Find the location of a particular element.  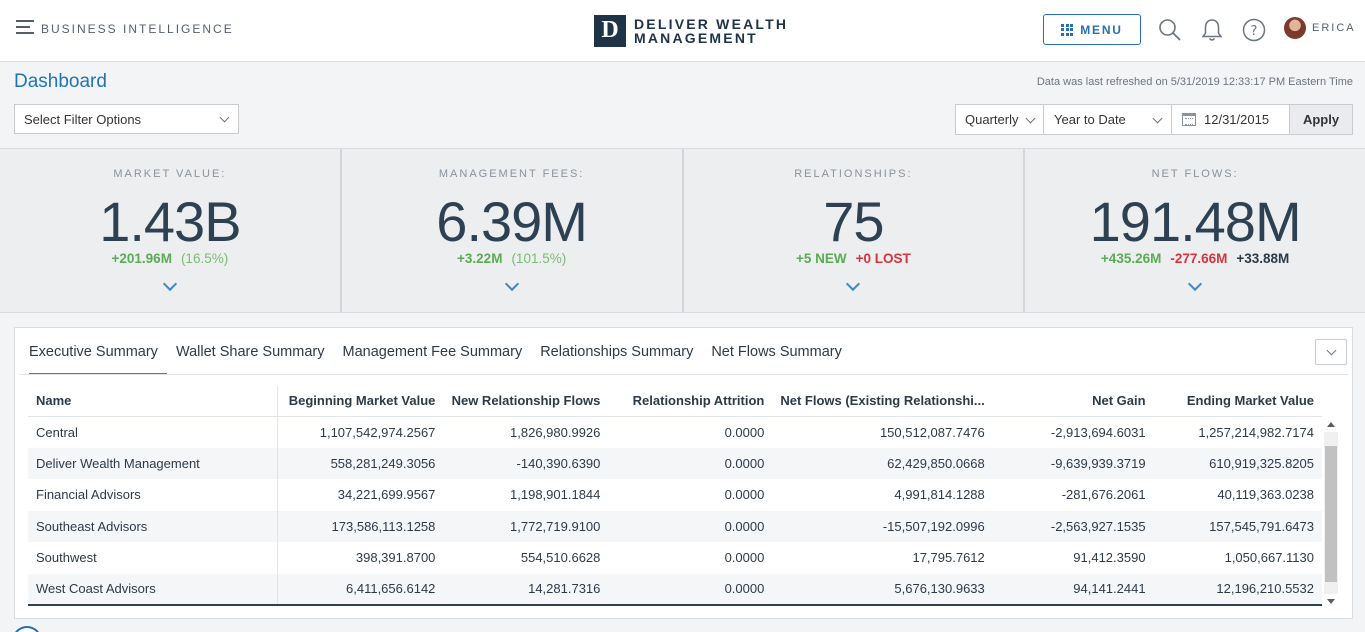

tab-net-flows-summary: Net Flows Summary is located at coordinates (776, 352).